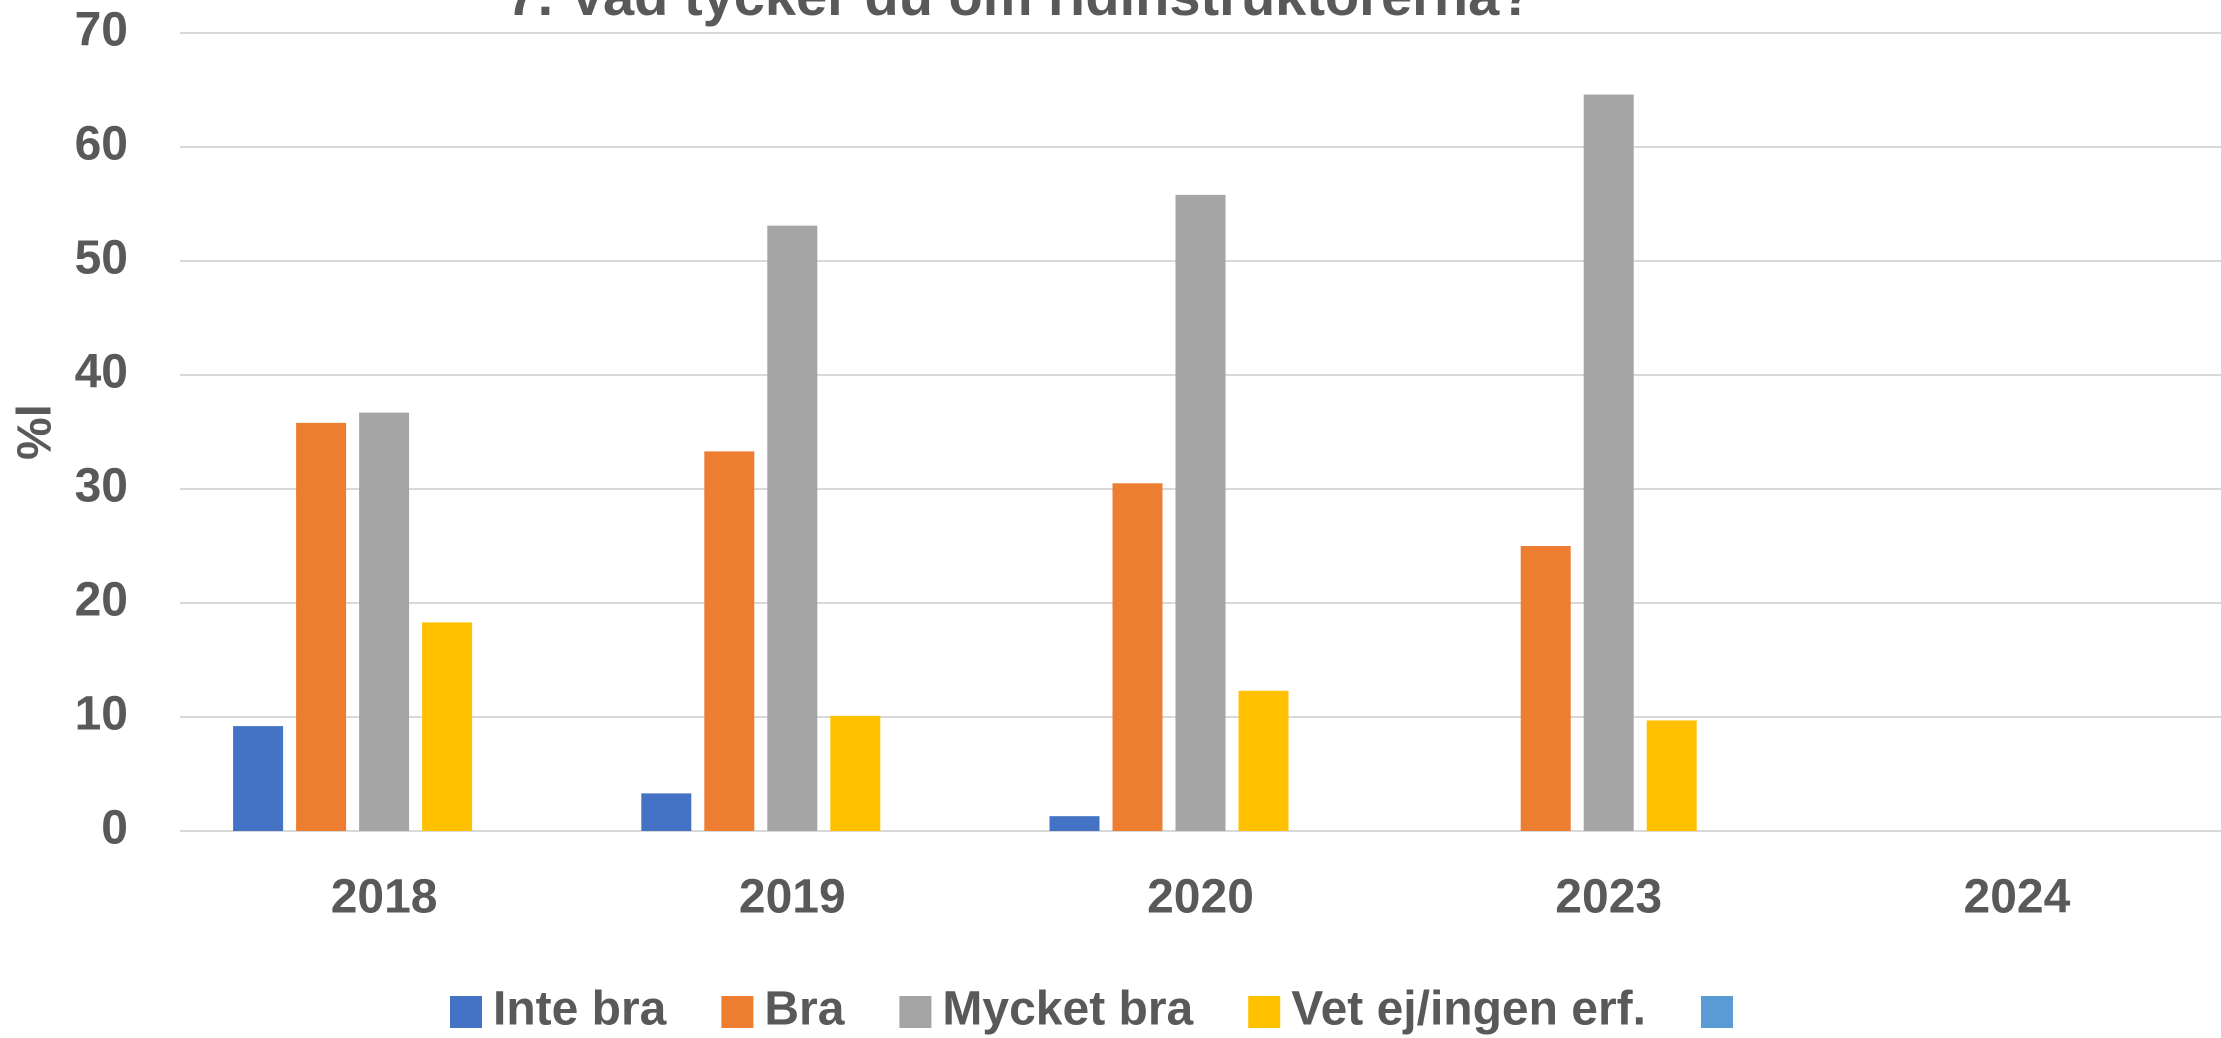 This screenshot has width=2221, height=1038. What do you see at coordinates (101, 372) in the screenshot?
I see `y-tick-label: 40` at bounding box center [101, 372].